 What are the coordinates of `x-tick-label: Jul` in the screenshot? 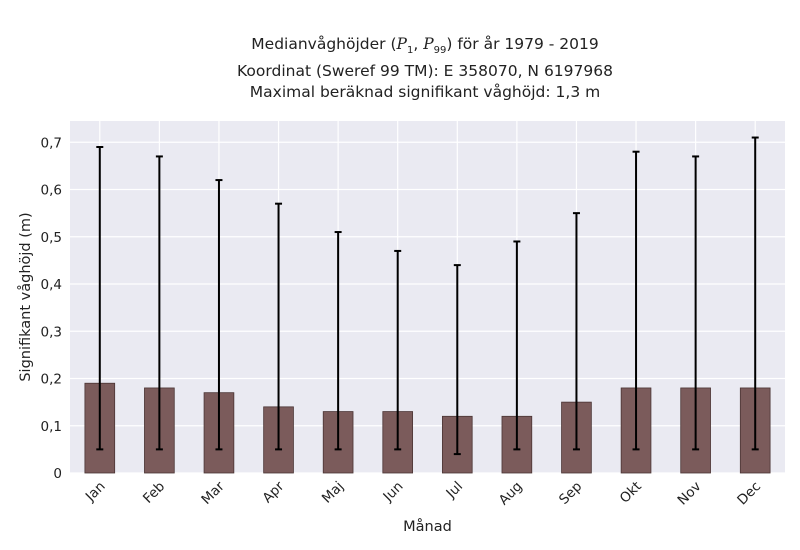 It's located at (455, 491).